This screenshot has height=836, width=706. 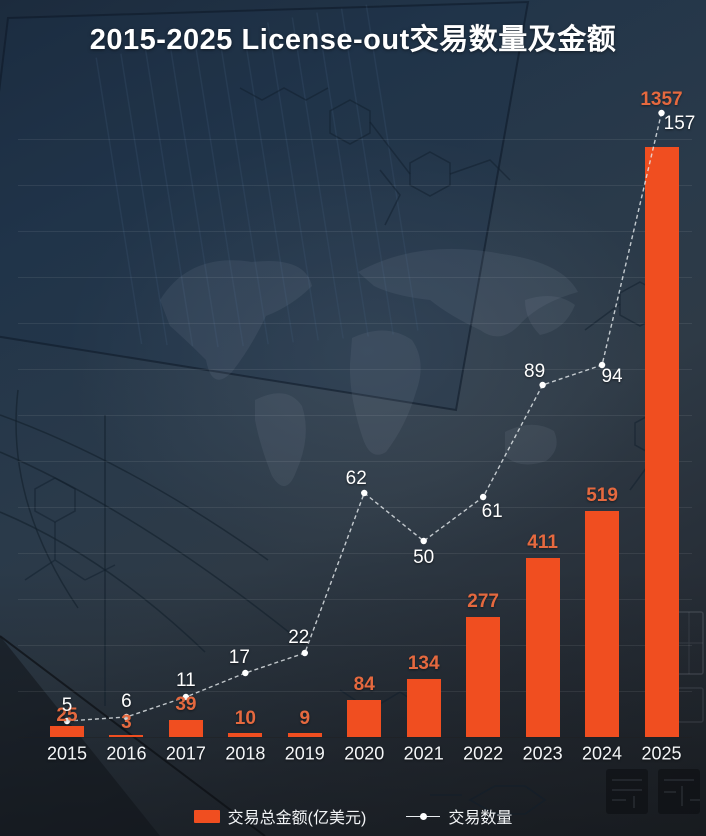 What do you see at coordinates (245, 718) in the screenshot?
I see `amount-label-2018: 10` at bounding box center [245, 718].